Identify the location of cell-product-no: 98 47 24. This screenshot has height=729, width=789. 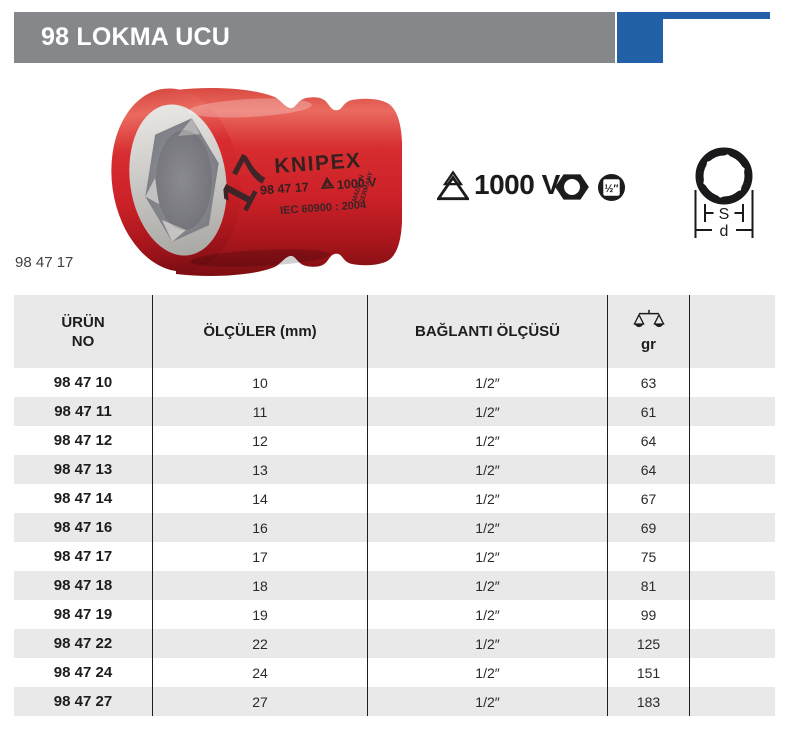
(83, 672).